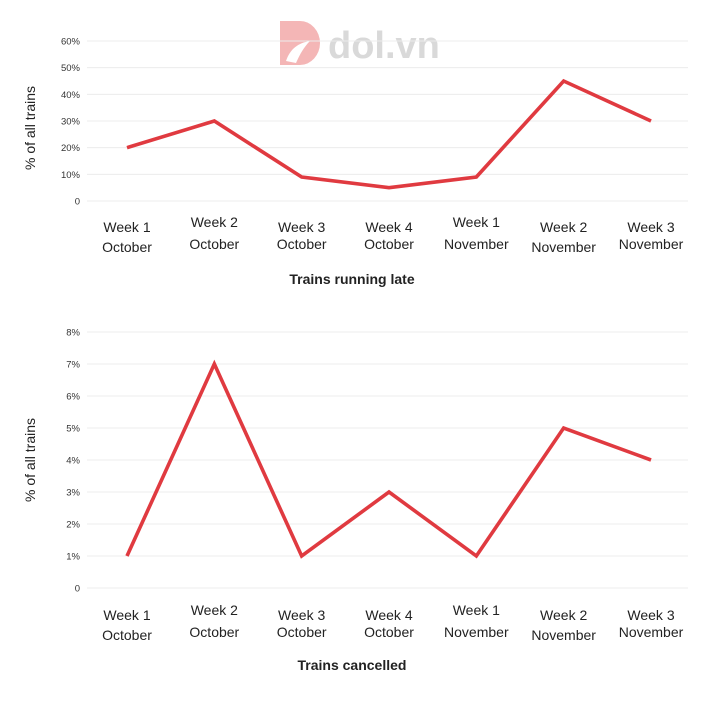  Describe the element at coordinates (71, 148) in the screenshot. I see `y-tick-label: 20%` at that location.